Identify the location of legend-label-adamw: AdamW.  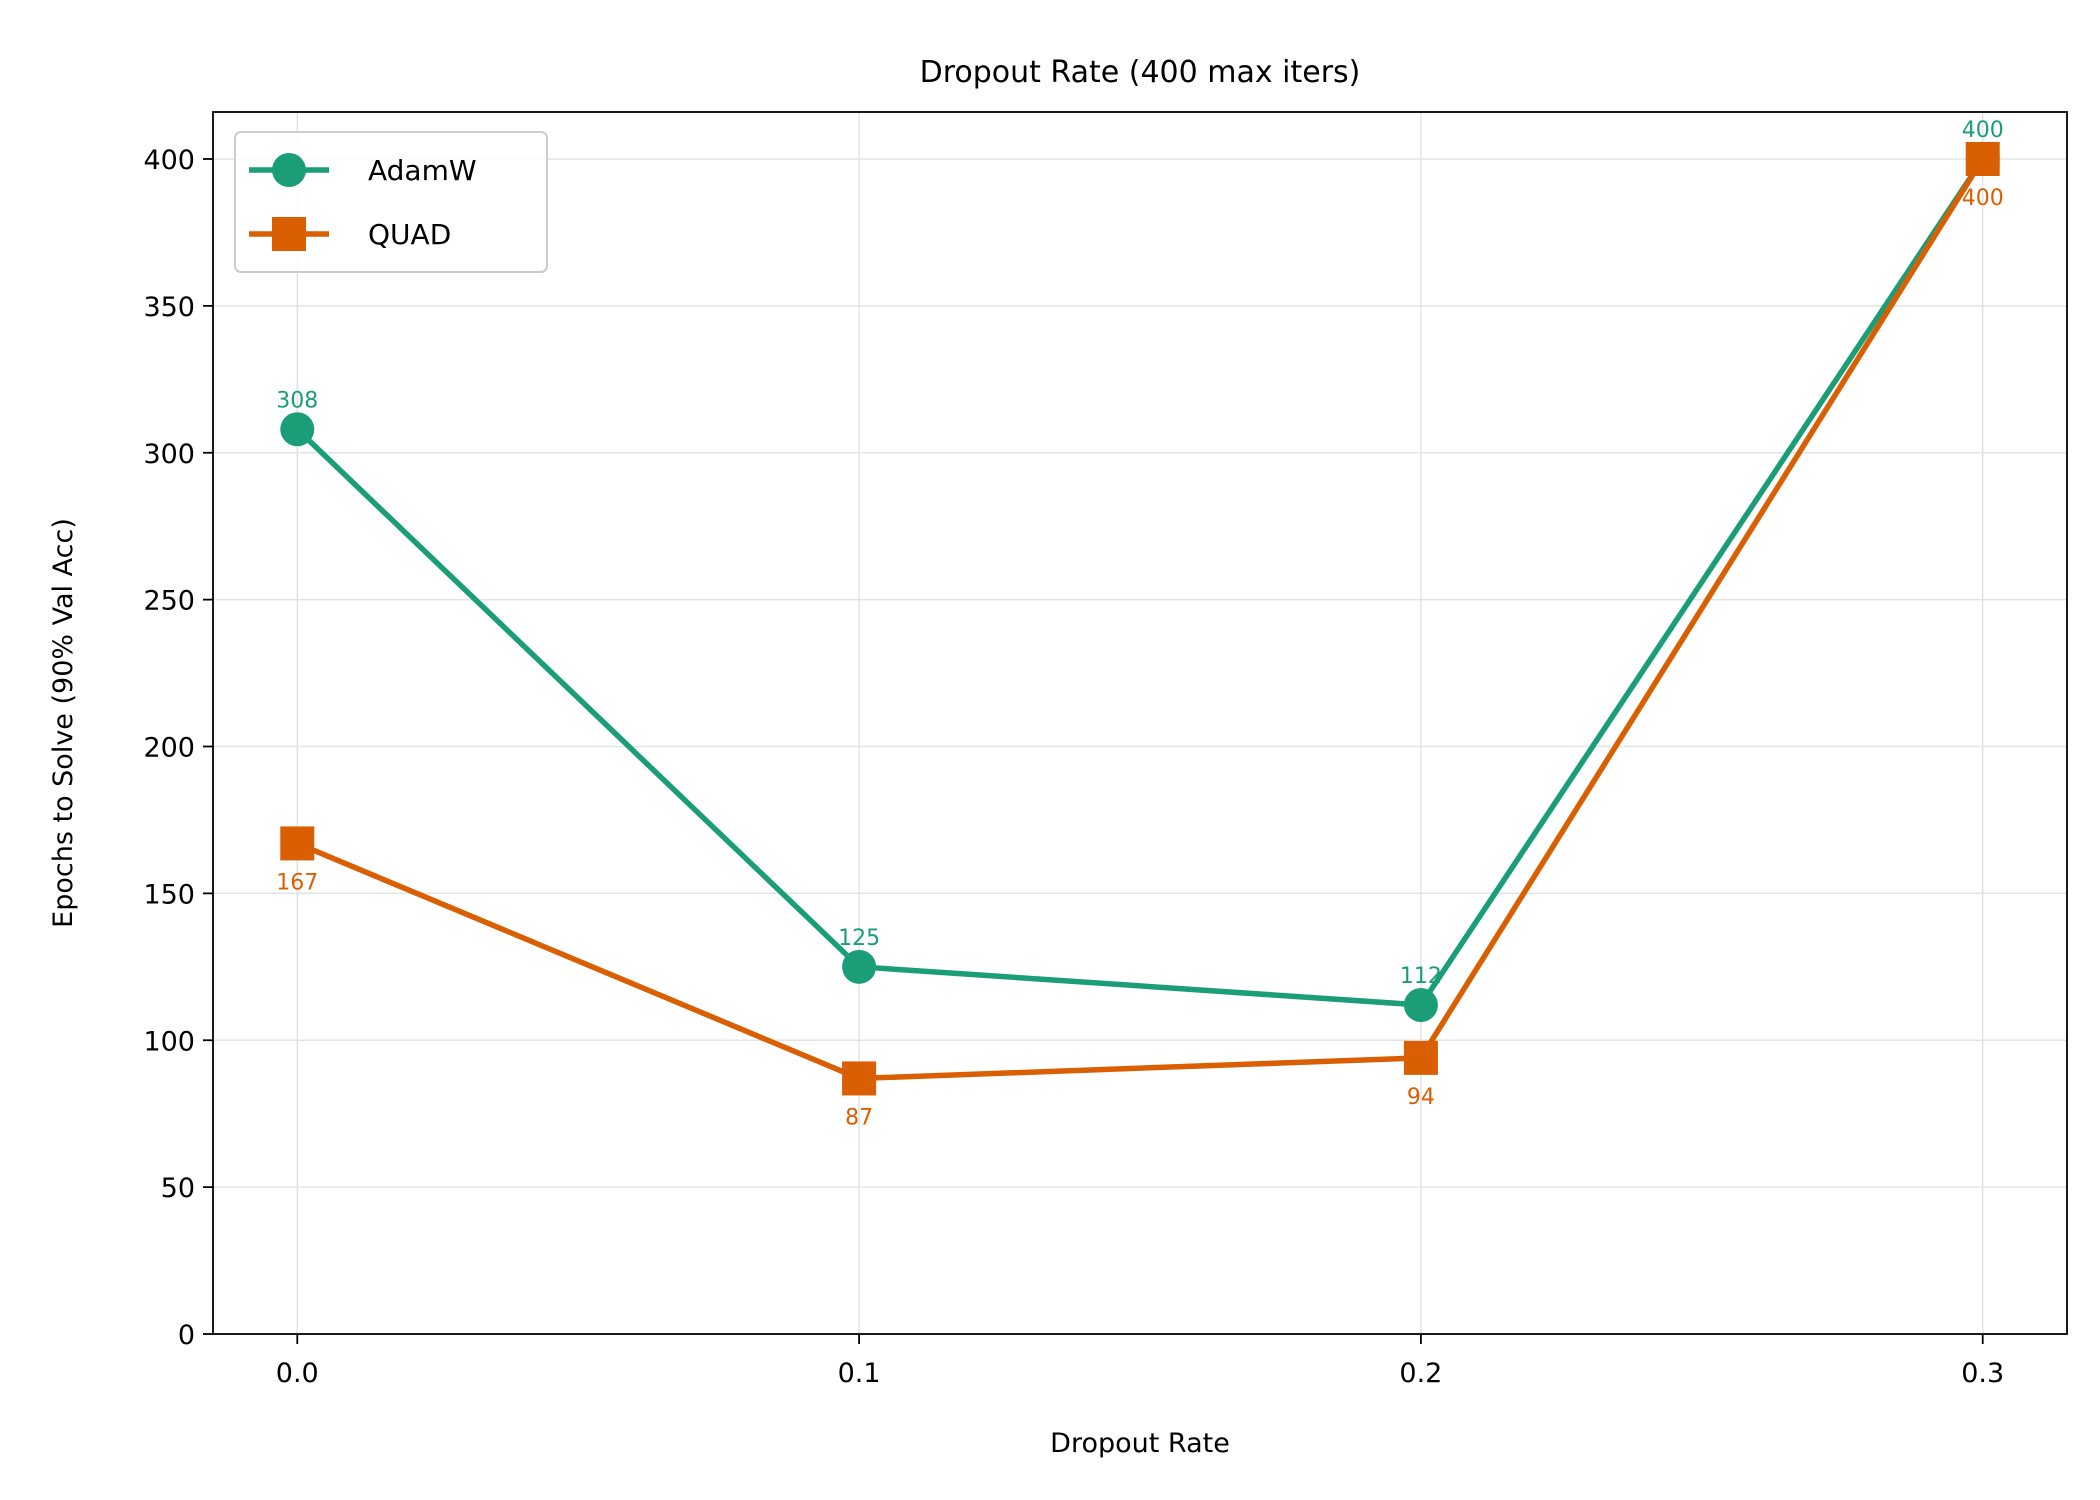
(422, 170).